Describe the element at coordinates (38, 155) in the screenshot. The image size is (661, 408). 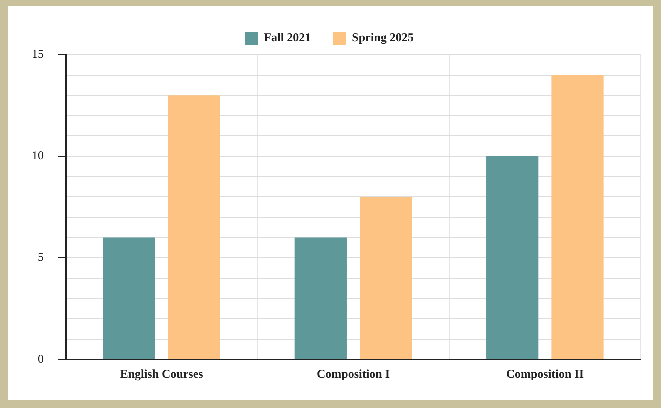
I see `y-tick-label: 10` at that location.